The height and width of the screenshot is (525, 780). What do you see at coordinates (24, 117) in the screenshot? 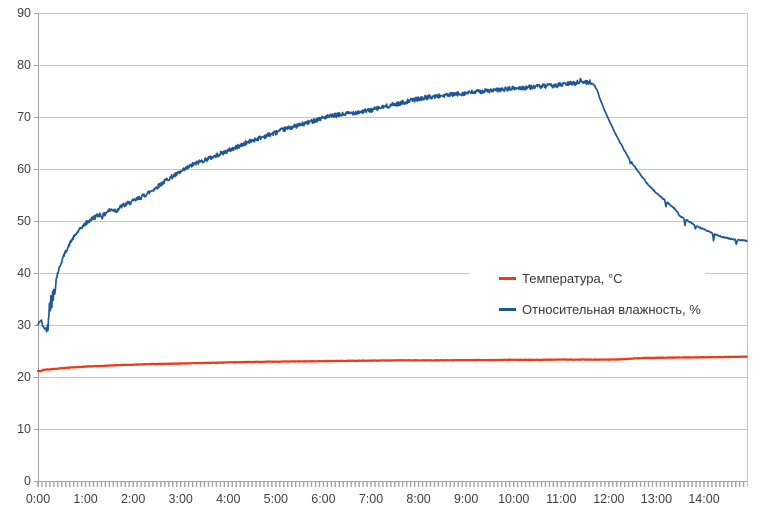
I see `y-axis-tick-label: 70` at bounding box center [24, 117].